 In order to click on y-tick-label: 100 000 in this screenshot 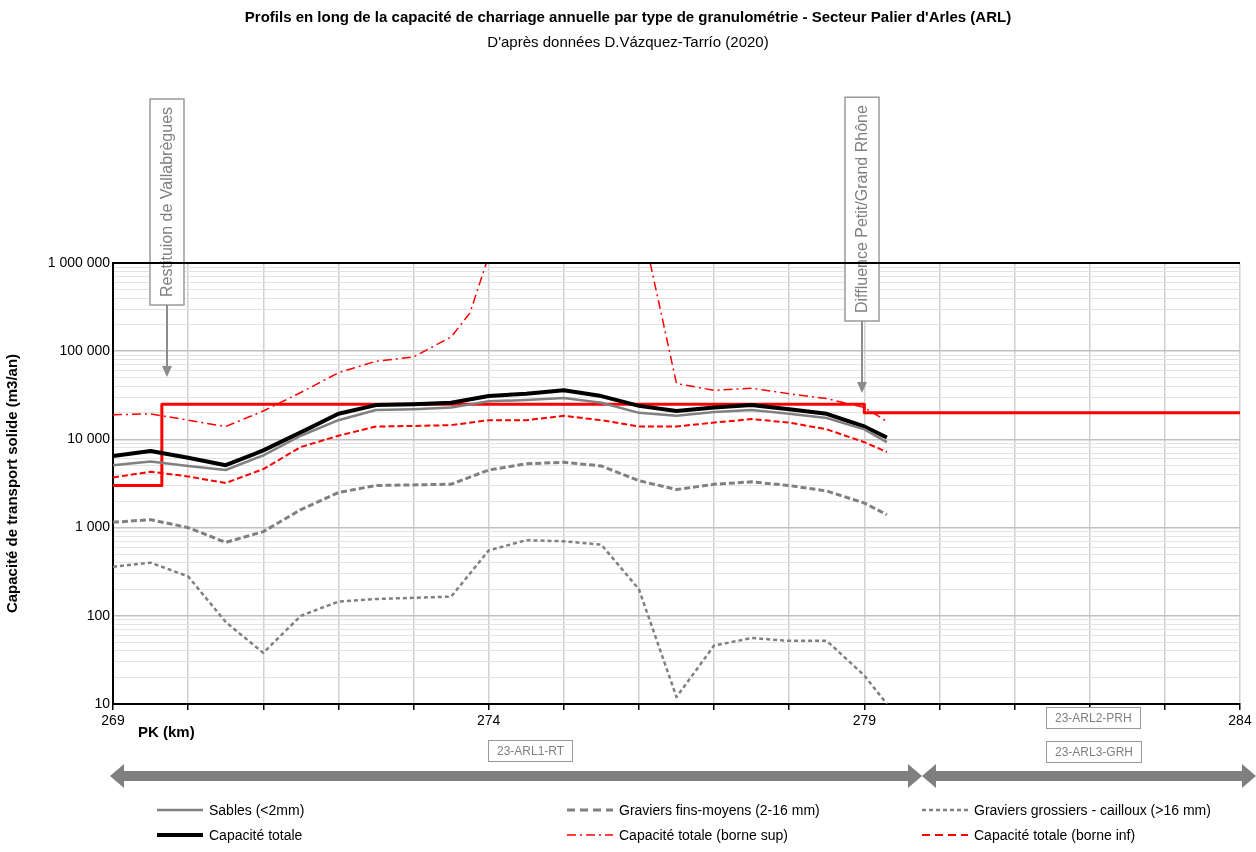, I will do `click(85, 350)`.